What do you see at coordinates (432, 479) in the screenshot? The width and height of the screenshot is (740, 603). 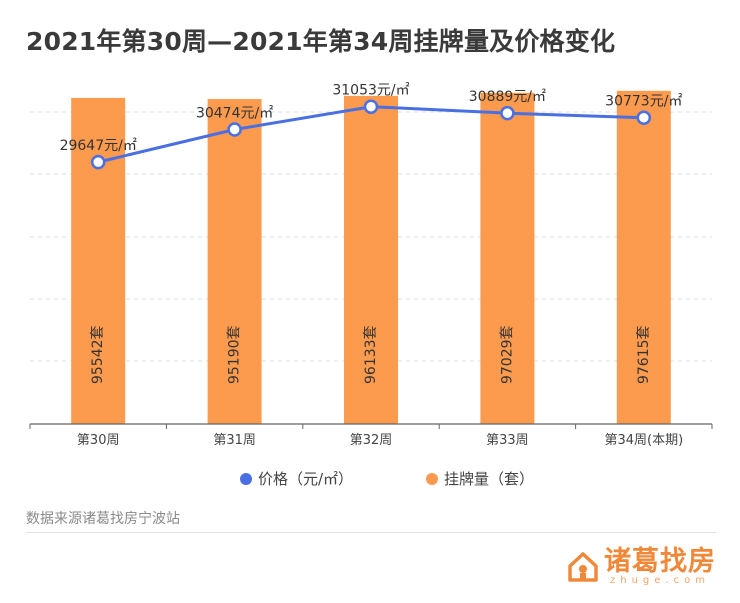 I see `legend-listing-marker` at bounding box center [432, 479].